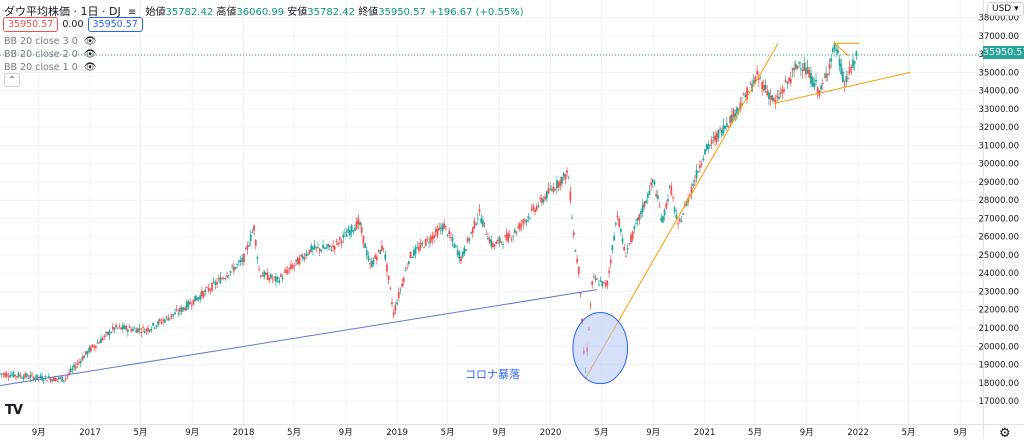 The width and height of the screenshot is (1024, 441). I want to click on buy-button: 35950.57, so click(115, 24).